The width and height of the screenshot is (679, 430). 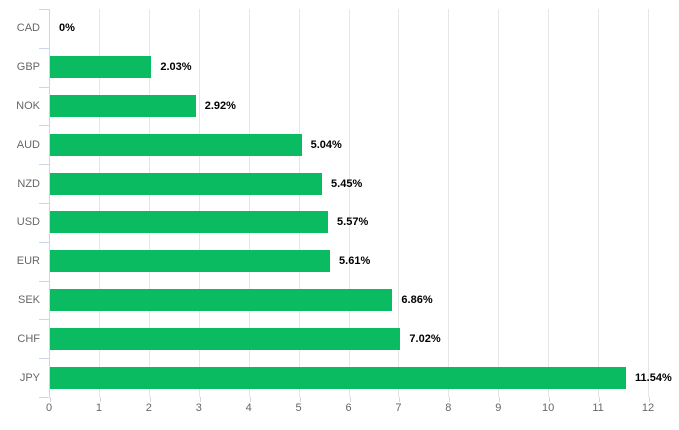 What do you see at coordinates (348, 408) in the screenshot?
I see `x-axis-tick-label: 6` at bounding box center [348, 408].